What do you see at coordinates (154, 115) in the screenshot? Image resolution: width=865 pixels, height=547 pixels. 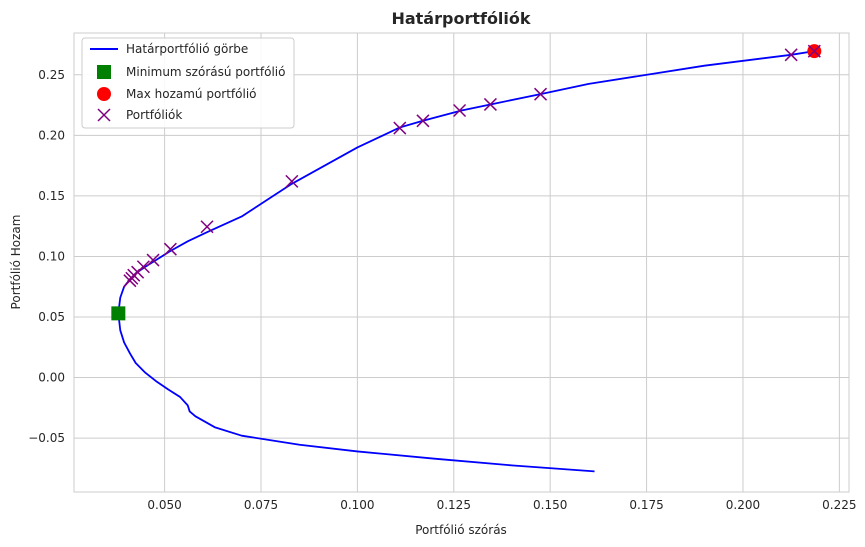 I see `legend-label-portfolios: Portfóliók` at bounding box center [154, 115].